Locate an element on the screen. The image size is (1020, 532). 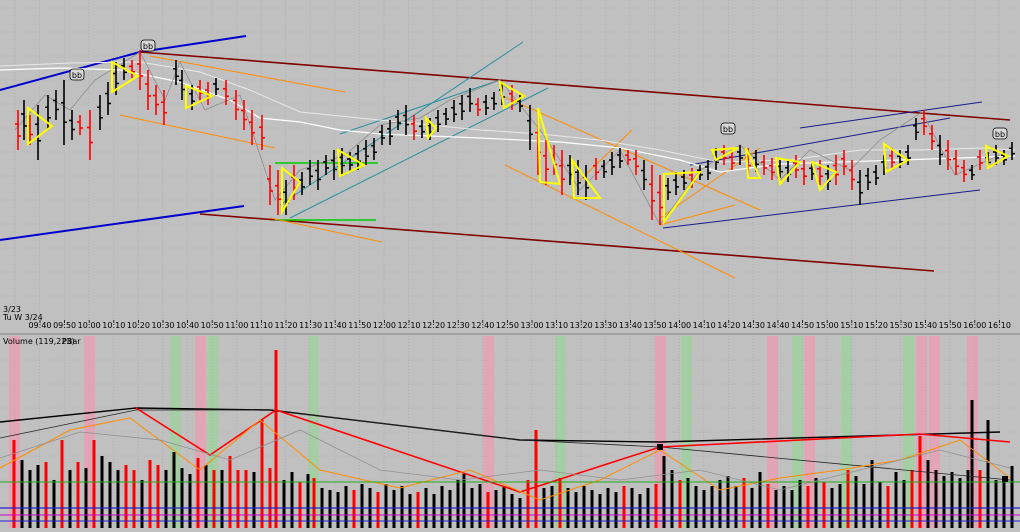
x-tick-label: 11:50 is located at coordinates (359, 325).